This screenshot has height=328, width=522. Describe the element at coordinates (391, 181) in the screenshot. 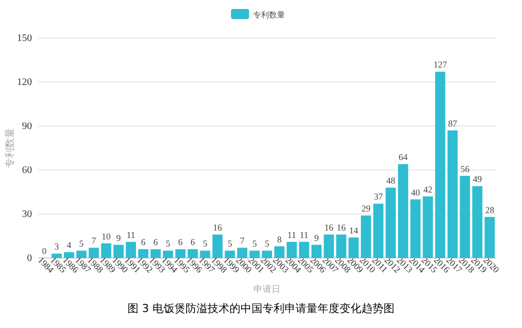

I see `data-label: 48` at that location.